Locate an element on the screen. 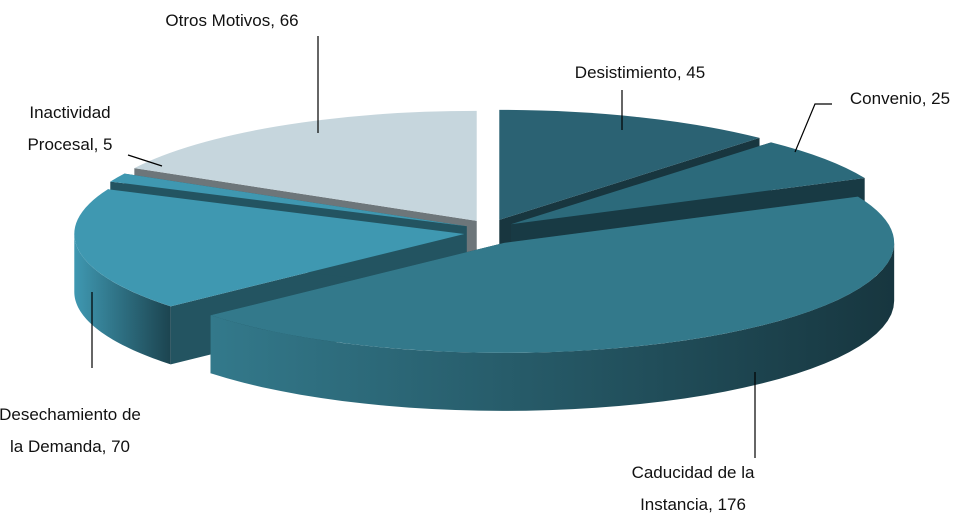 The image size is (969, 517). data-label: Desistimiento, 45 is located at coordinates (640, 72).